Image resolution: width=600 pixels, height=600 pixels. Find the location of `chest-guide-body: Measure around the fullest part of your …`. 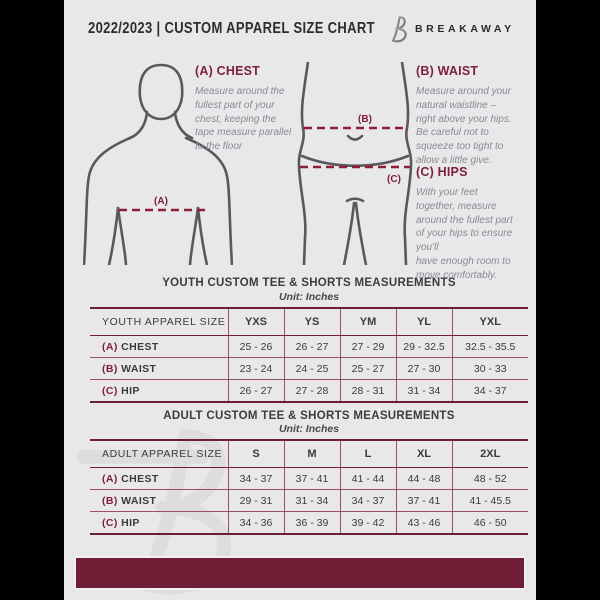

chest-guide-body: Measure around the fullest part of your … is located at coordinates (243, 119).